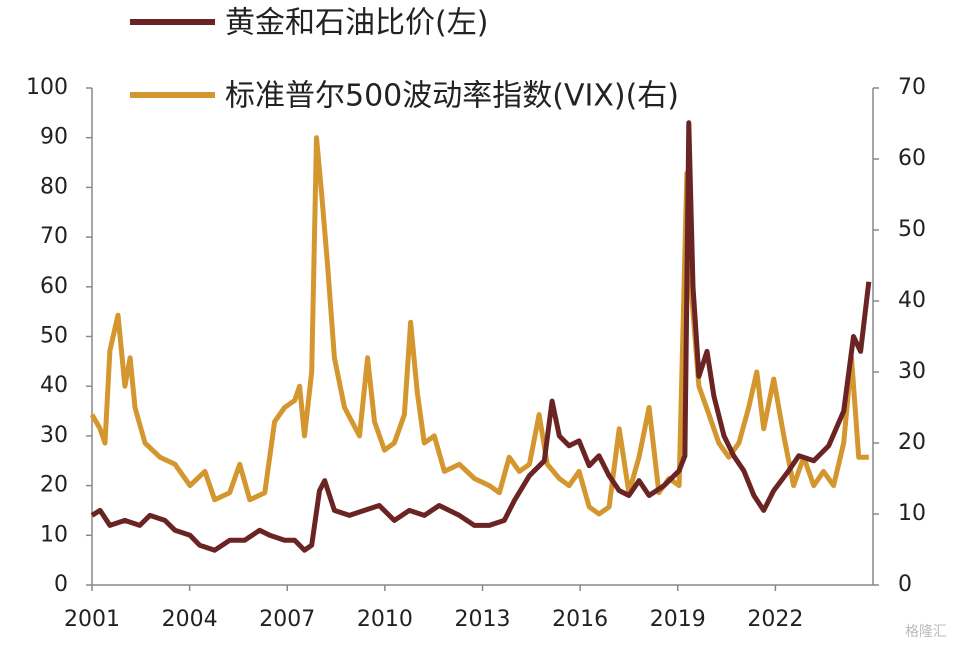 Image resolution: width=958 pixels, height=648 pixels. What do you see at coordinates (54, 435) in the screenshot?
I see `y-tick-label: 30` at bounding box center [54, 435].